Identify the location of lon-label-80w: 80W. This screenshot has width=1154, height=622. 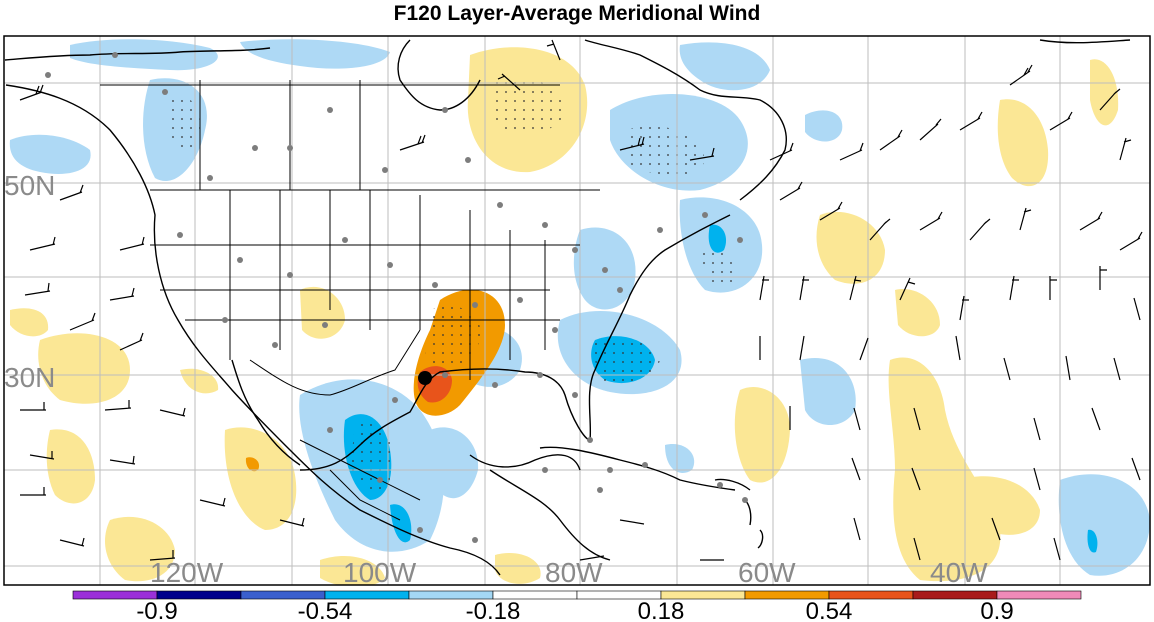
(574, 572).